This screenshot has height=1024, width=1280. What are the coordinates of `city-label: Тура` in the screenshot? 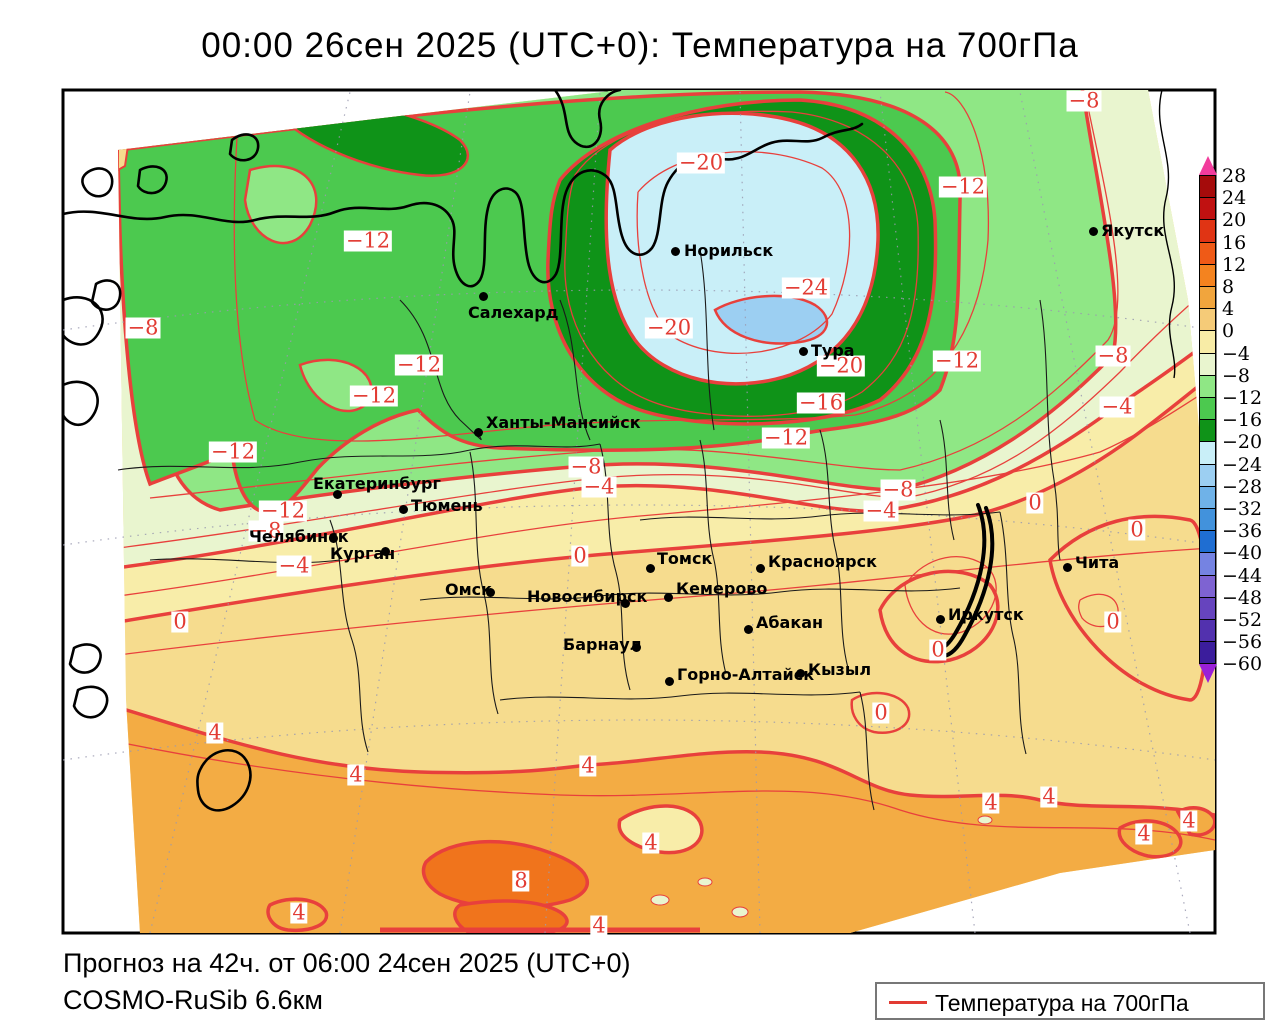 It's located at (833, 350).